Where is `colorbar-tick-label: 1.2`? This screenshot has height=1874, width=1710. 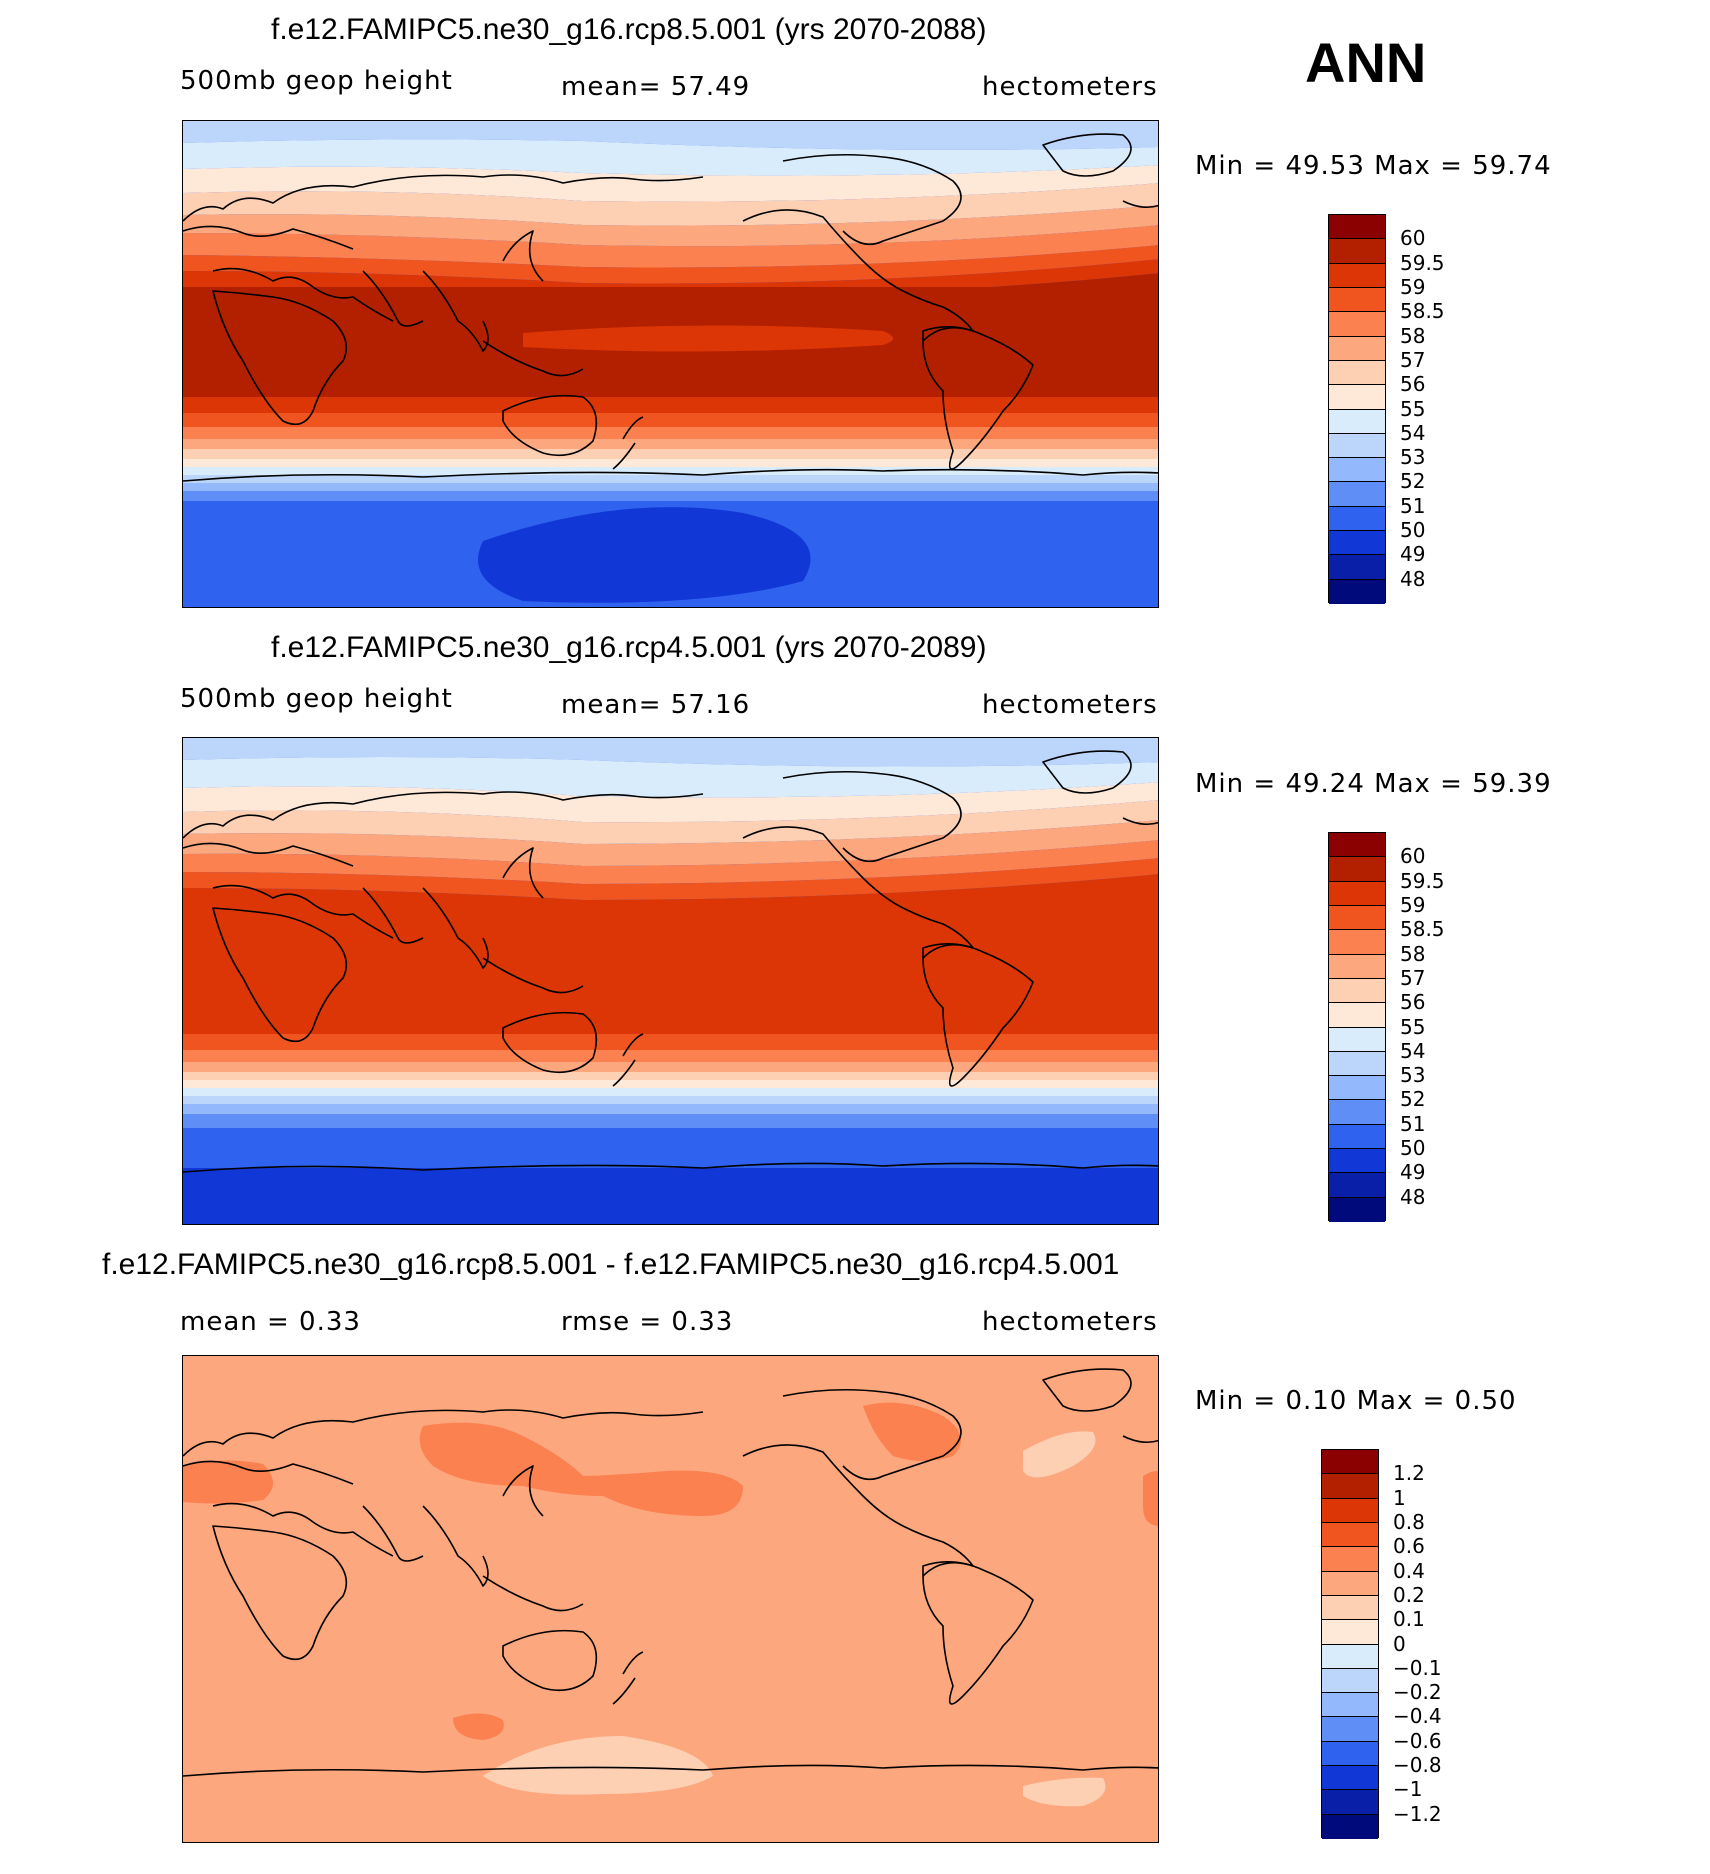 colorbar-tick-label: 1.2 is located at coordinates (1409, 1473).